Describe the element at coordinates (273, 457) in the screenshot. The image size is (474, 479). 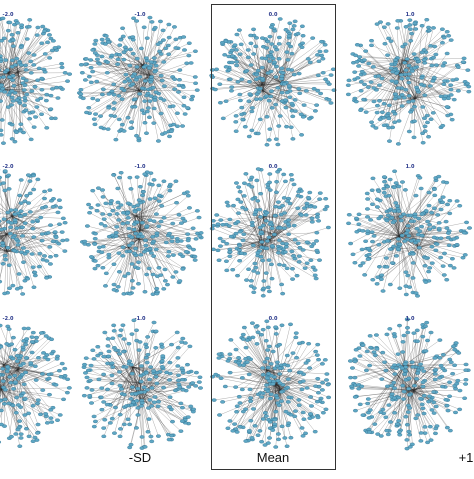
I see `column-label: Mean` at that location.